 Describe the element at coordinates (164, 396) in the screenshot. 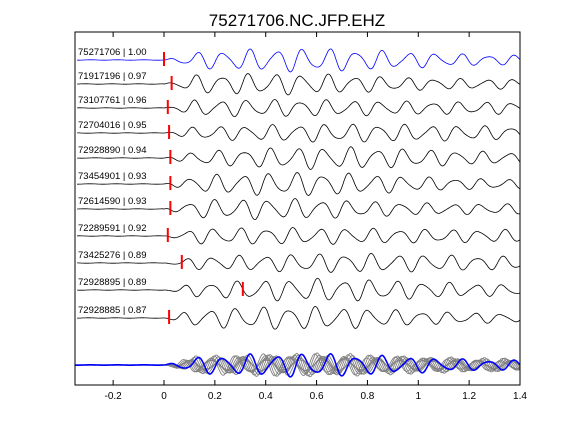

I see `x-tick-label: 0` at that location.